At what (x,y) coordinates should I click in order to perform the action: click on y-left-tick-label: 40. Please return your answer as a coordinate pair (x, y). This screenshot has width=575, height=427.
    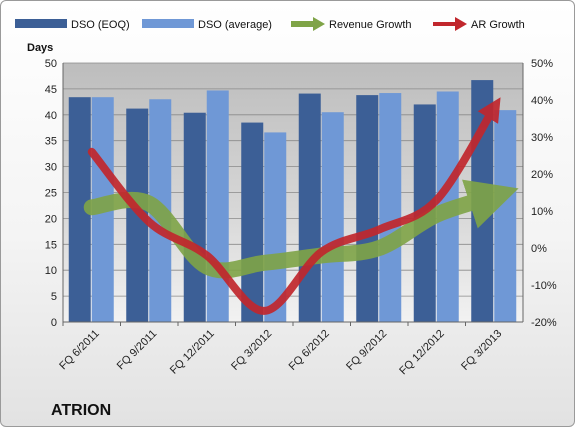
    Looking at the image, I should click on (51, 116).